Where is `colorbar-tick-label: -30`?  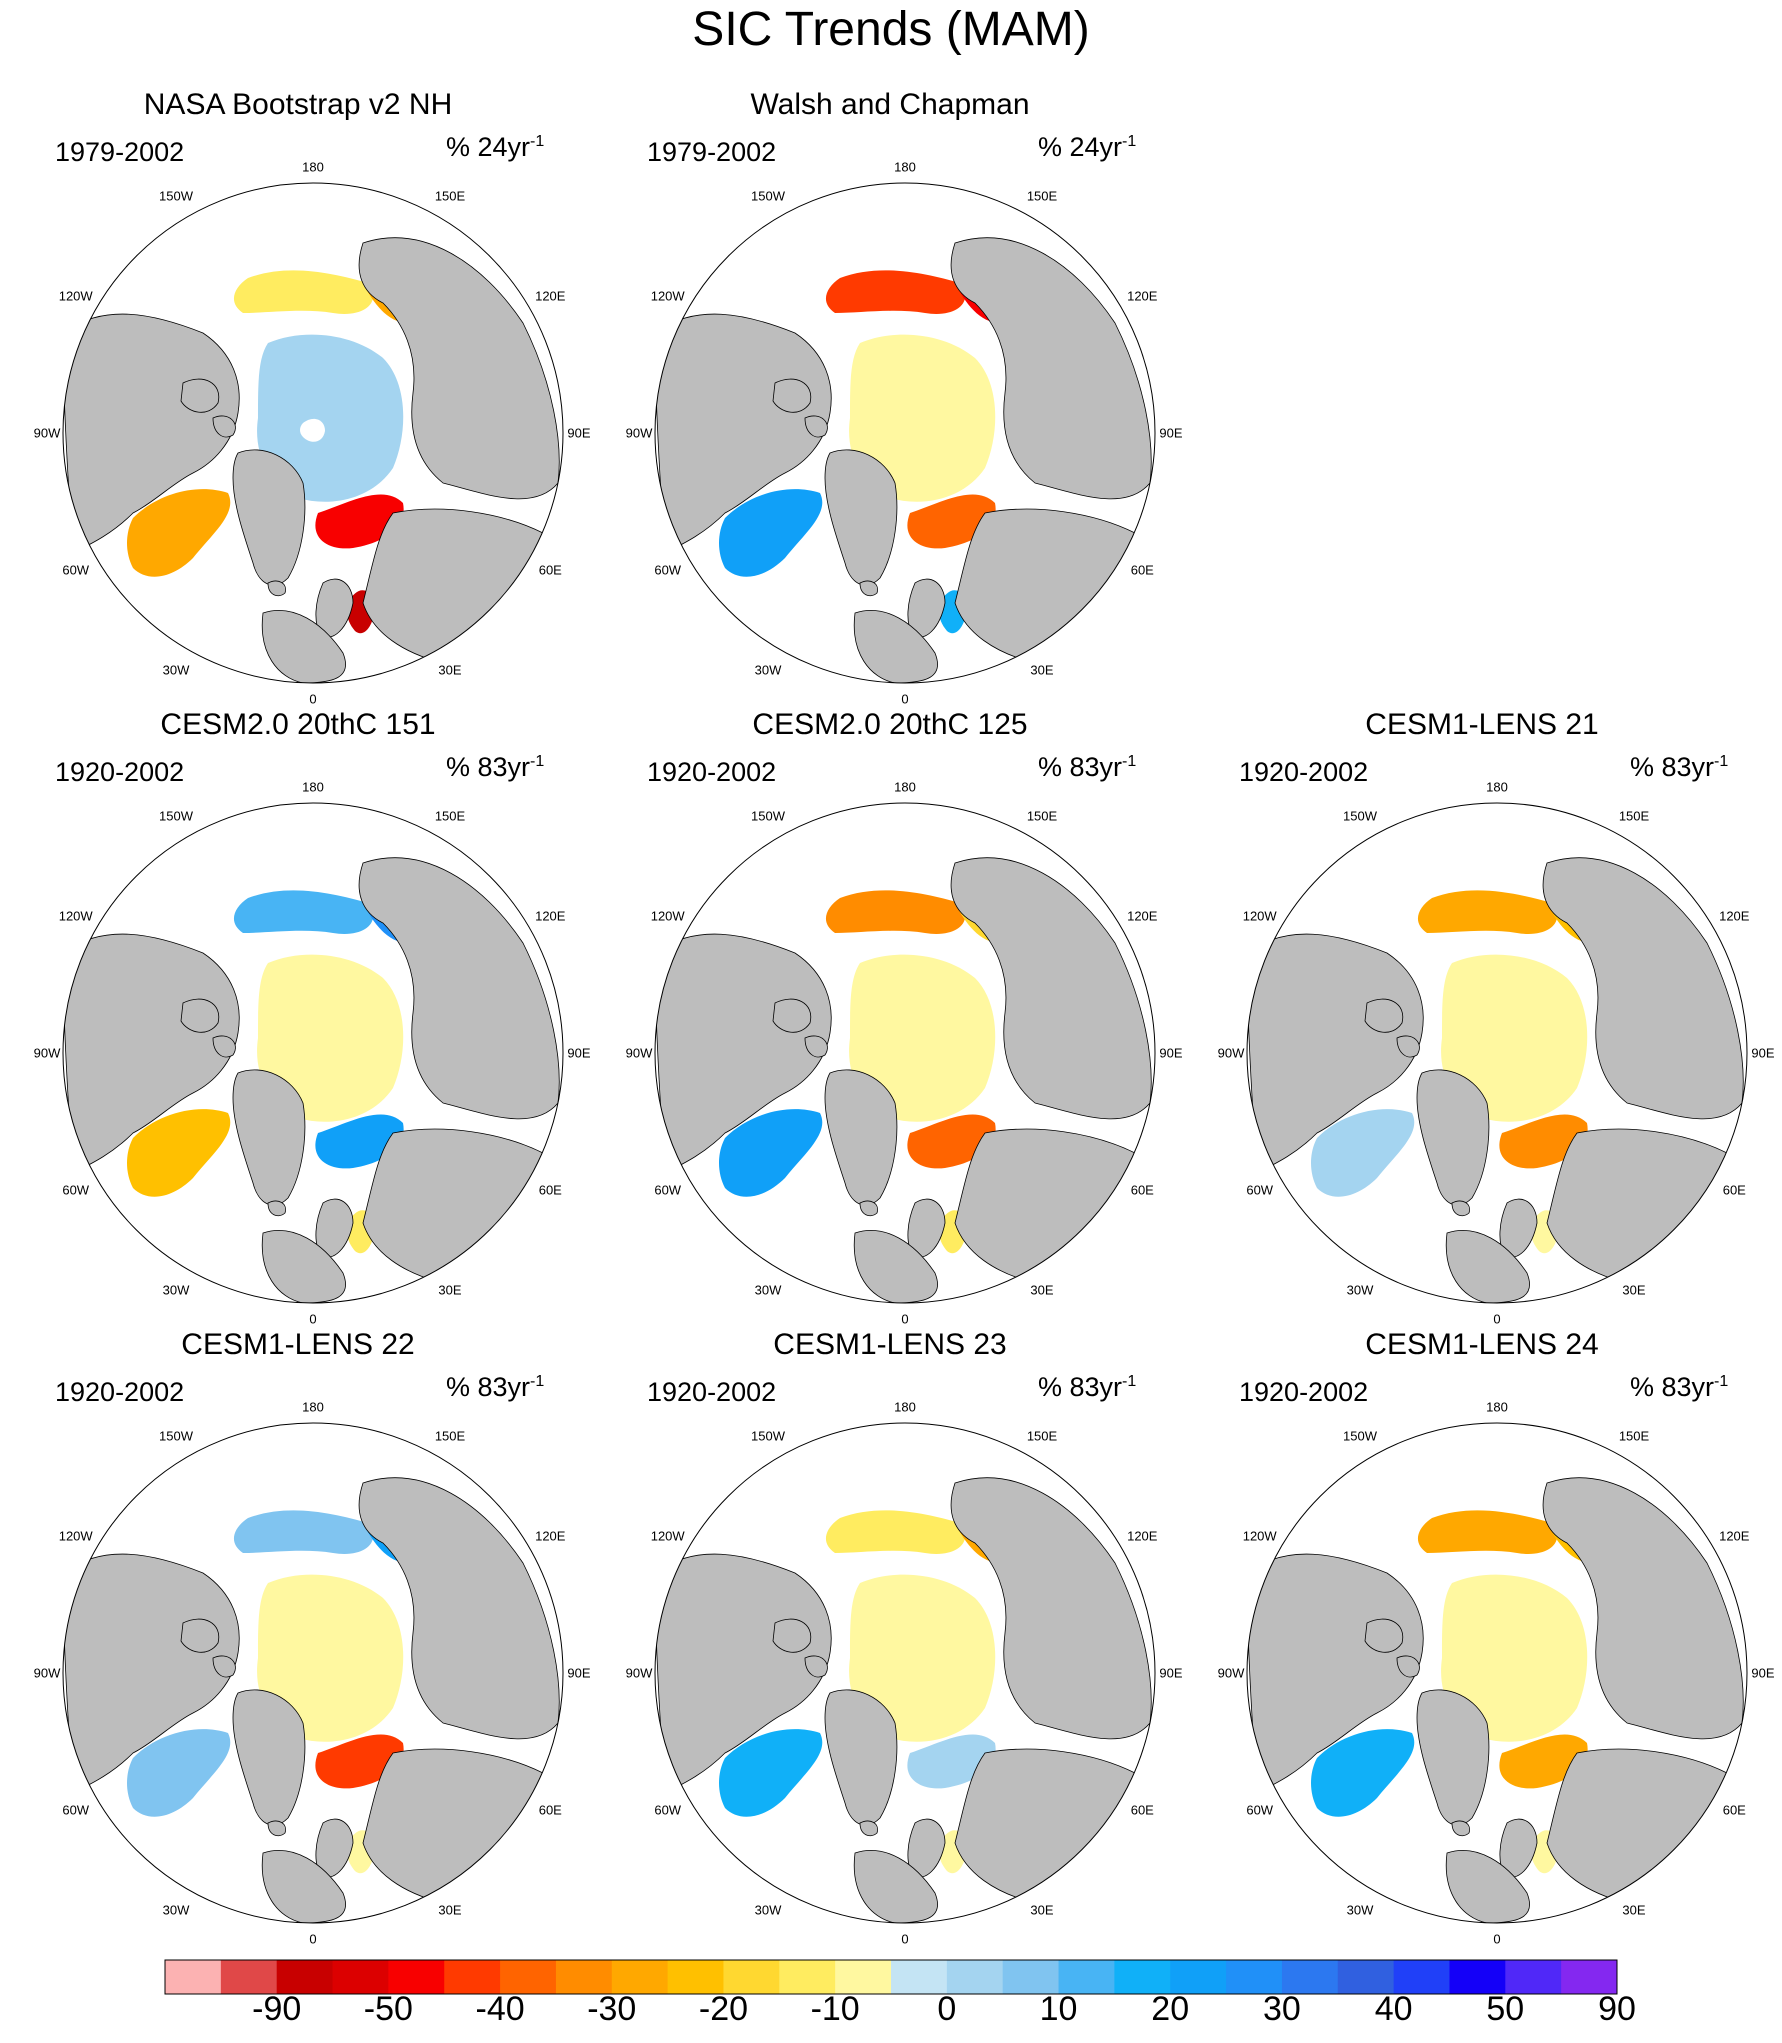 colorbar-tick-label: -30 is located at coordinates (612, 2009).